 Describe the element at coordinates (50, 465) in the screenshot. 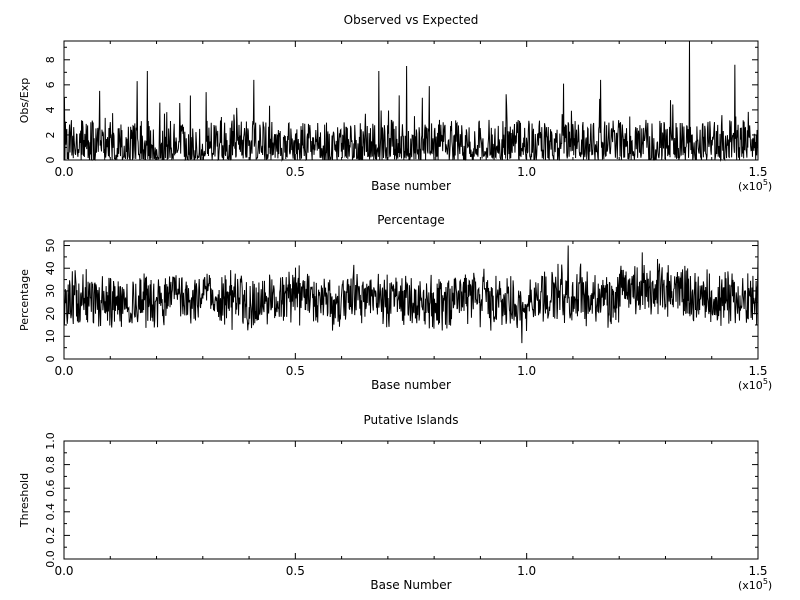

I see `y-tick-label: 0.8` at that location.